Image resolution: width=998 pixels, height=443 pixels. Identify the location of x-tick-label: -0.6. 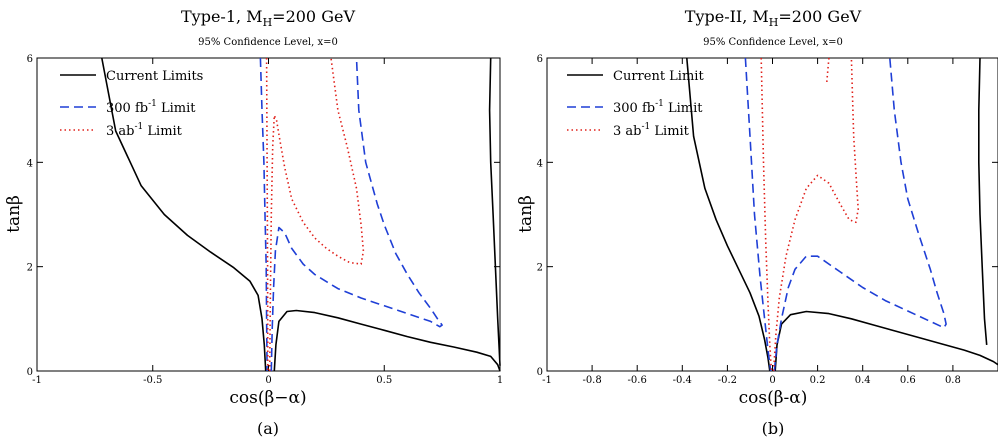
(637, 380).